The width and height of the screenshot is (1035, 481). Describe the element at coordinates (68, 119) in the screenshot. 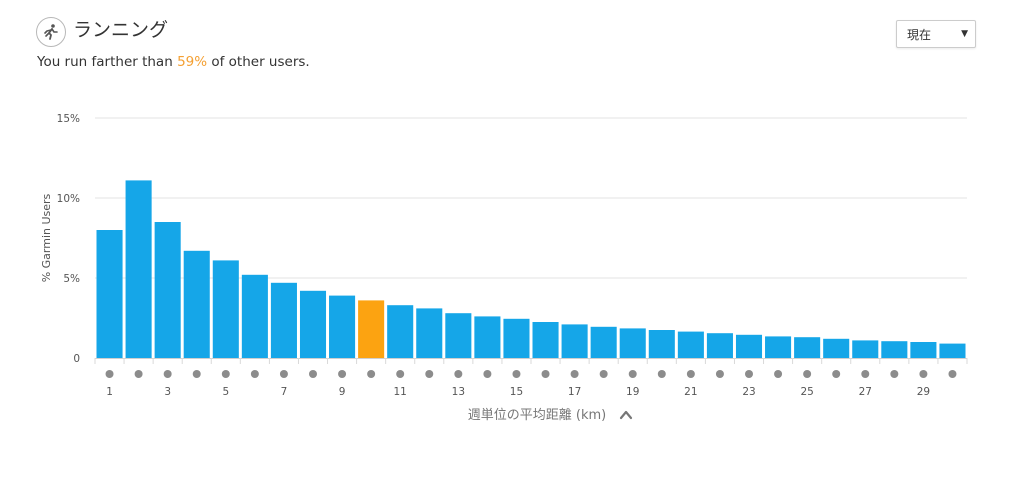

I see `y-tick-label: 15%` at that location.